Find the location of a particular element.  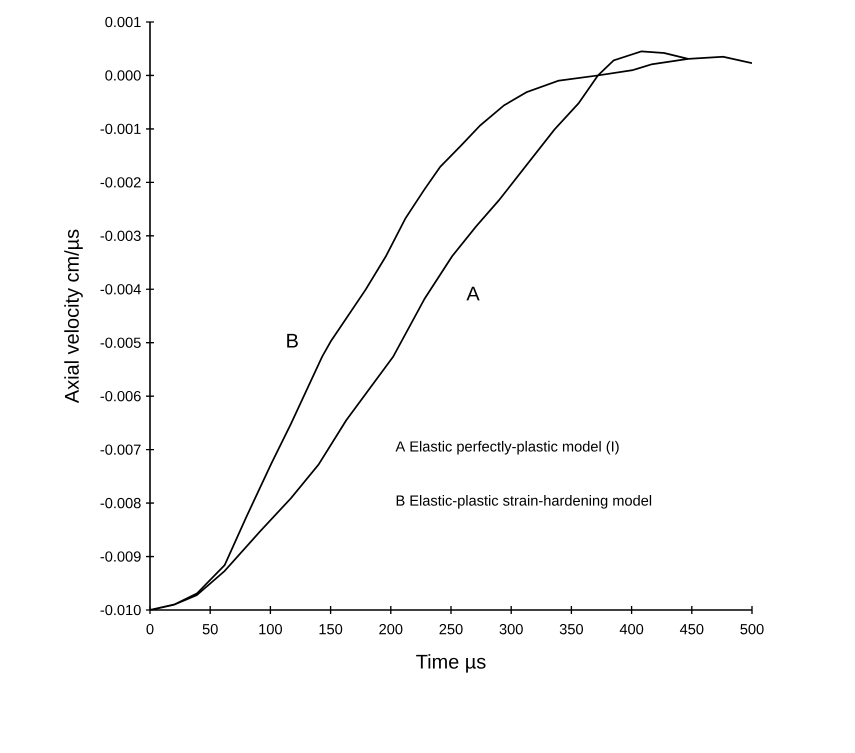

x-tick-label: 0 is located at coordinates (150, 629).